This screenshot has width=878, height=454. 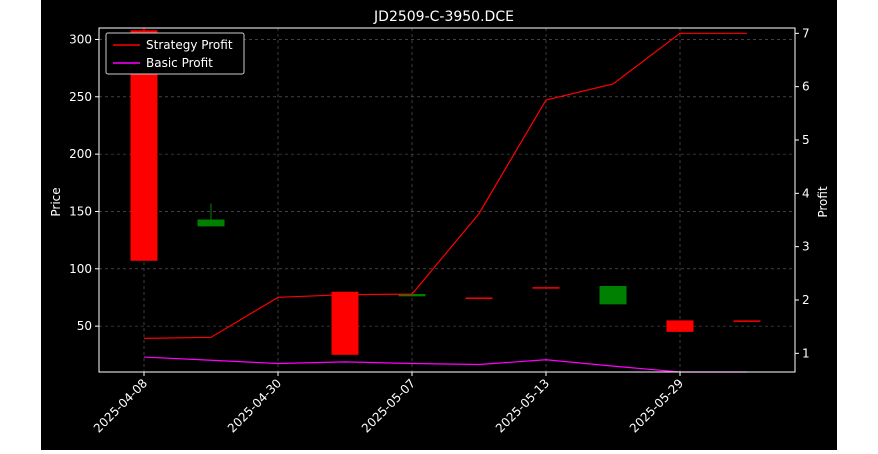 What do you see at coordinates (656, 405) in the screenshot?
I see `x-tick-label: 2025-05-29` at bounding box center [656, 405].